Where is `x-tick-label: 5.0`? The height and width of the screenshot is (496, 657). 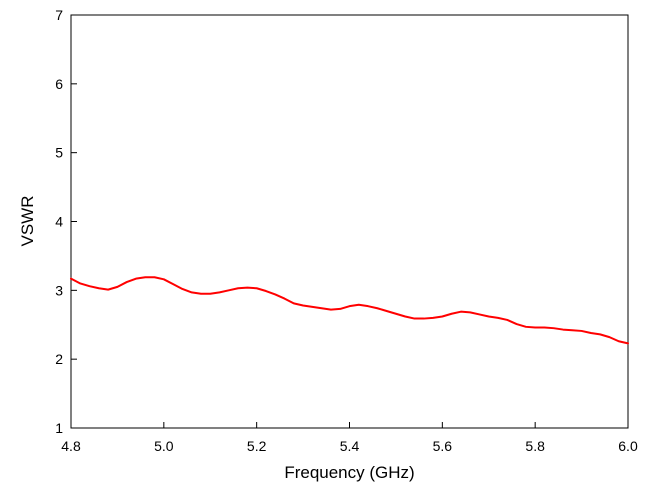
x-tick-label: 5.0 is located at coordinates (164, 446).